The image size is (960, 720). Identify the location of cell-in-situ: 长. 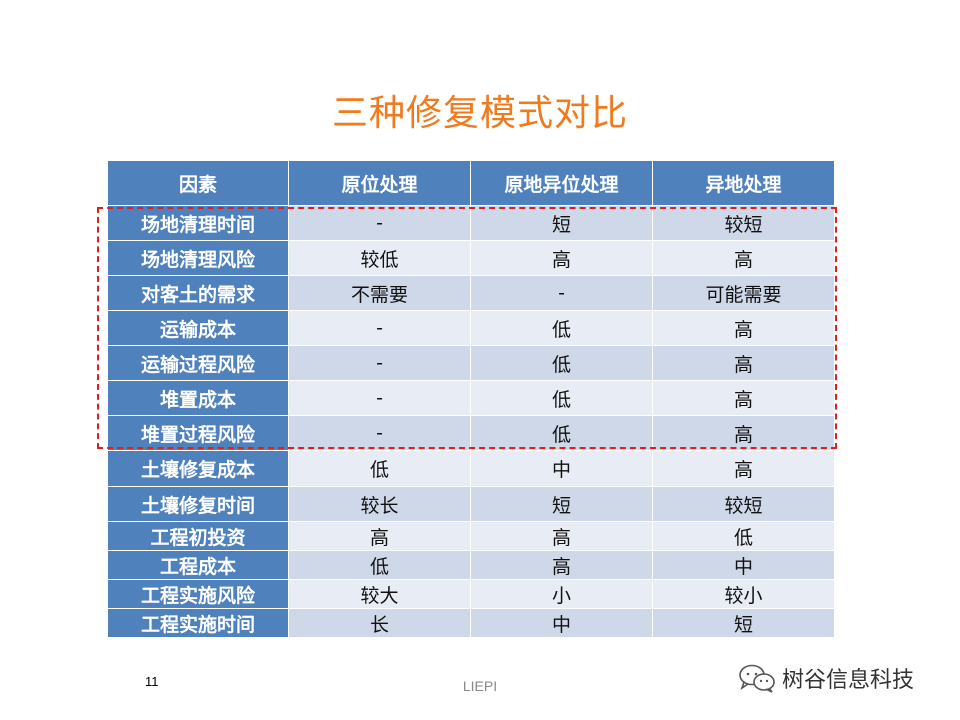
(379, 623).